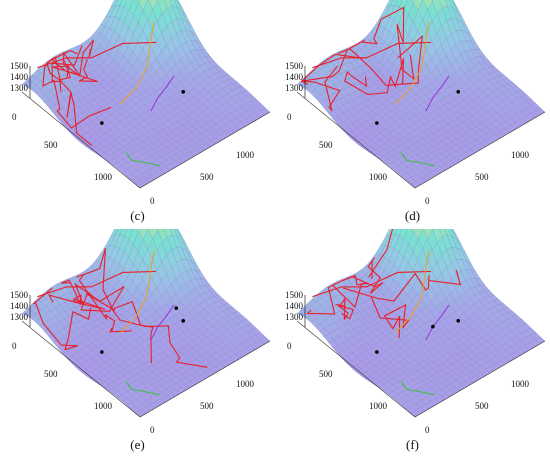  I want to click on panel-label-d: (d), so click(412, 215).